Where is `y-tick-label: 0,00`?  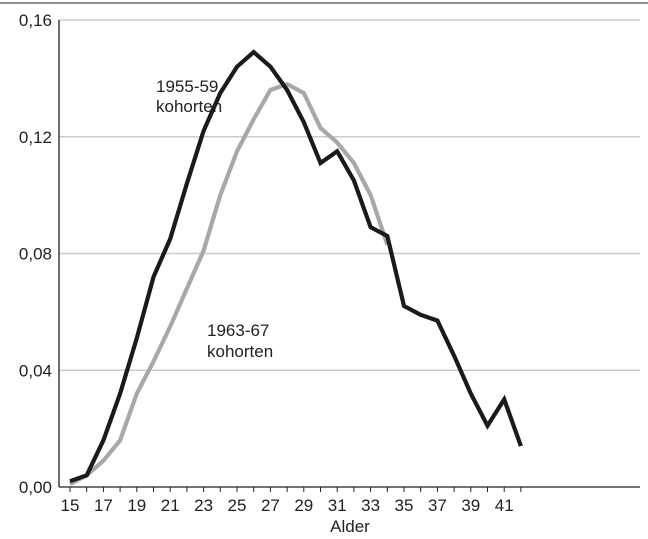
y-tick-label: 0,00 is located at coordinates (35, 487).